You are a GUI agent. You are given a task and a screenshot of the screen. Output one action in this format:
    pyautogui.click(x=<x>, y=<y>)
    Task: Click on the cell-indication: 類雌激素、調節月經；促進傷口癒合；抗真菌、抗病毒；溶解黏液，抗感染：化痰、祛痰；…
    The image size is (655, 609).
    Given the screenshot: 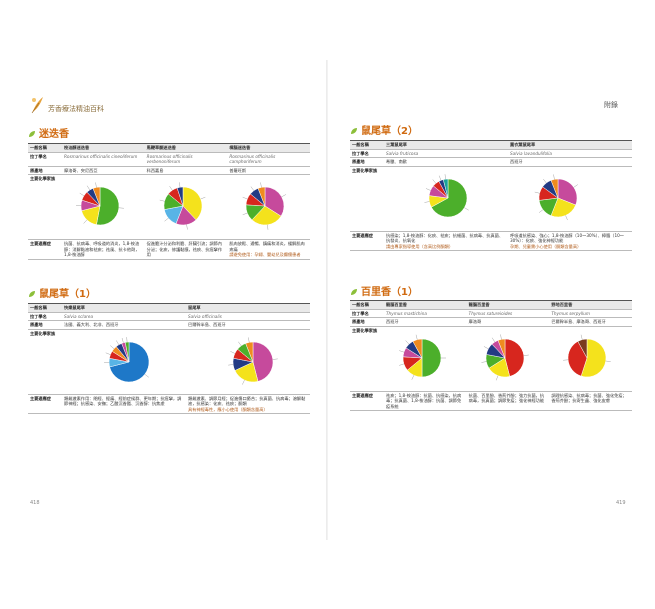 What is the action you would take?
    pyautogui.click(x=247, y=401)
    